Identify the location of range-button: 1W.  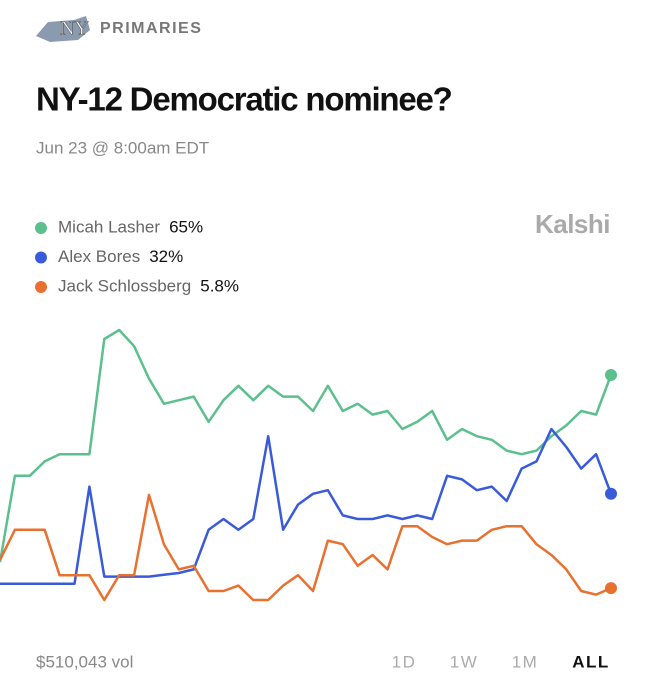
(464, 661).